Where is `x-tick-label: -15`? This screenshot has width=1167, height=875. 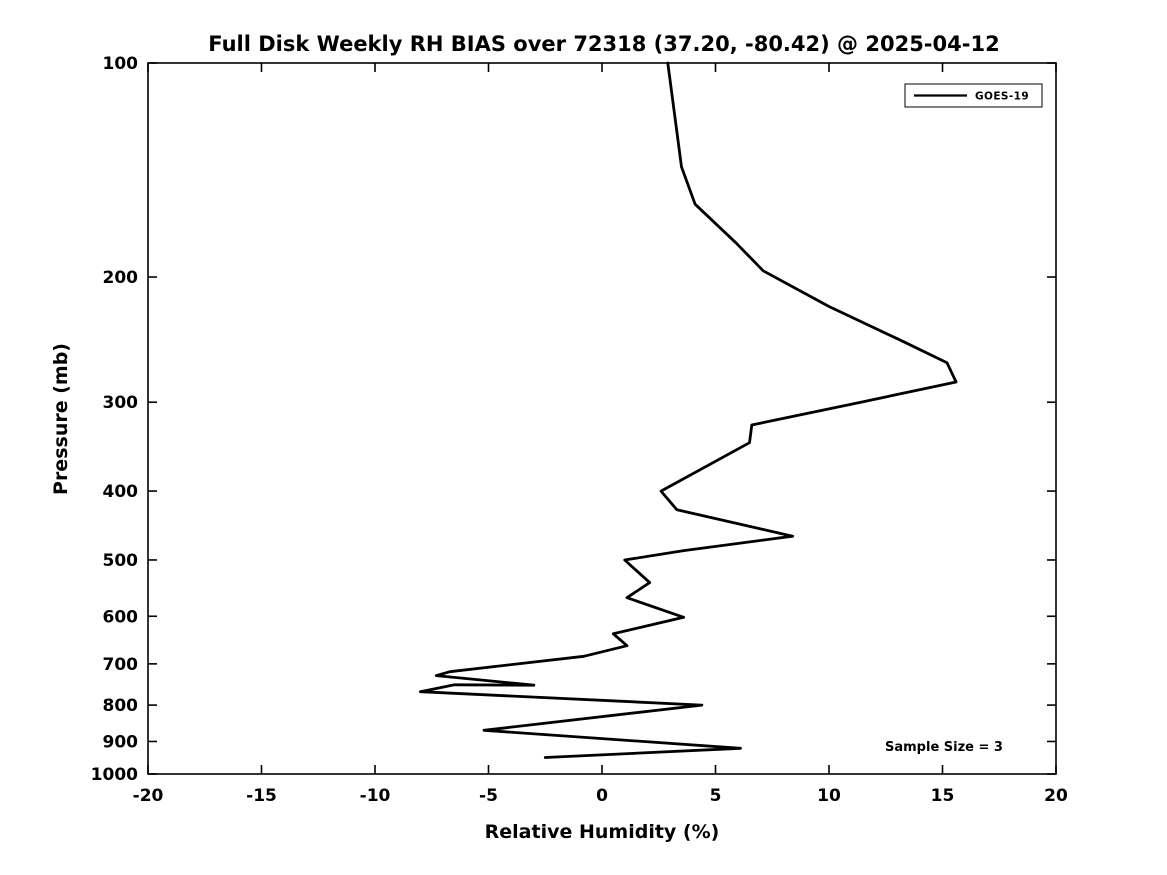 x-tick-label: -15 is located at coordinates (261, 796).